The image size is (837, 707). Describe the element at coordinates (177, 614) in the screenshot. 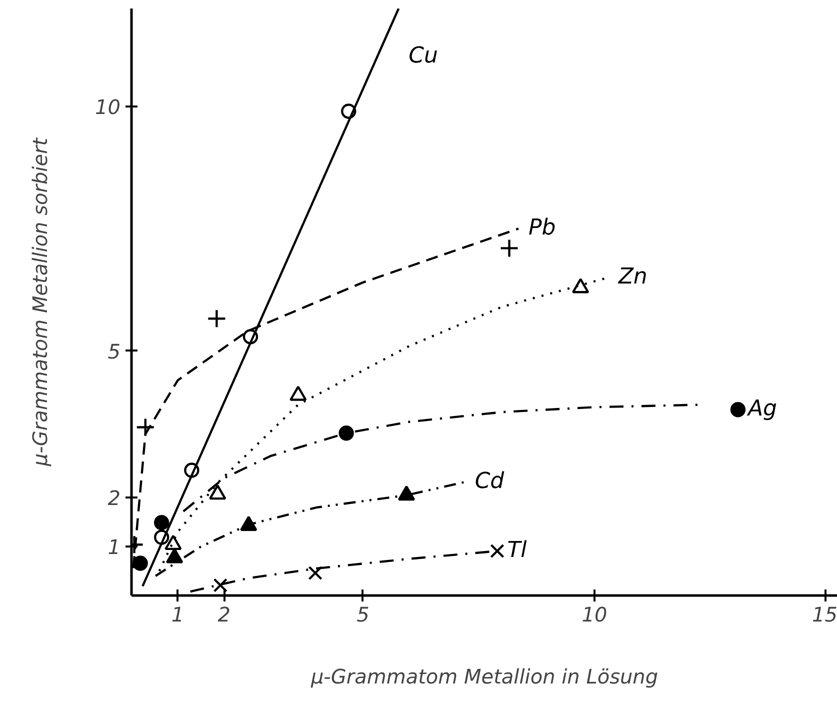

I see `x-tick-label: 1` at that location.